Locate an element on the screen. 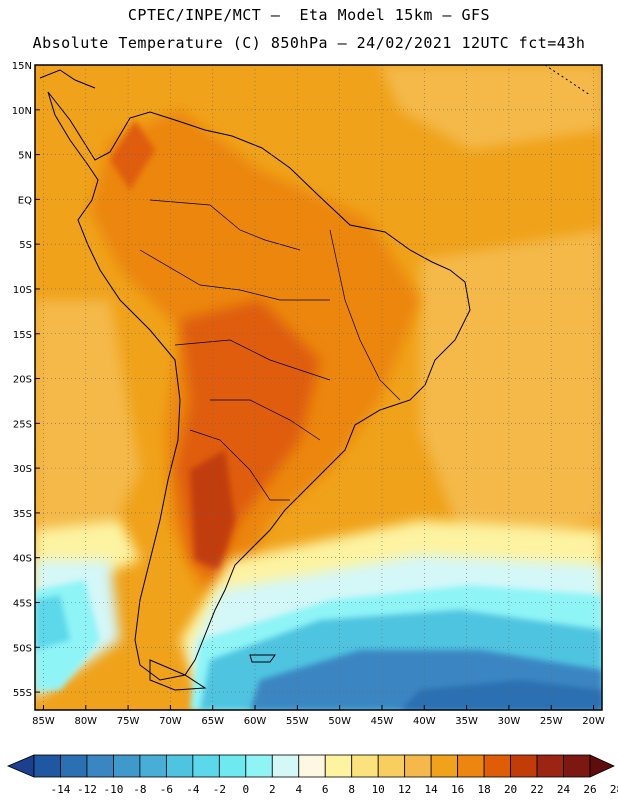 Image resolution: width=618 pixels, height=800 pixels. lat-label-45S: 45S is located at coordinates (22, 604).